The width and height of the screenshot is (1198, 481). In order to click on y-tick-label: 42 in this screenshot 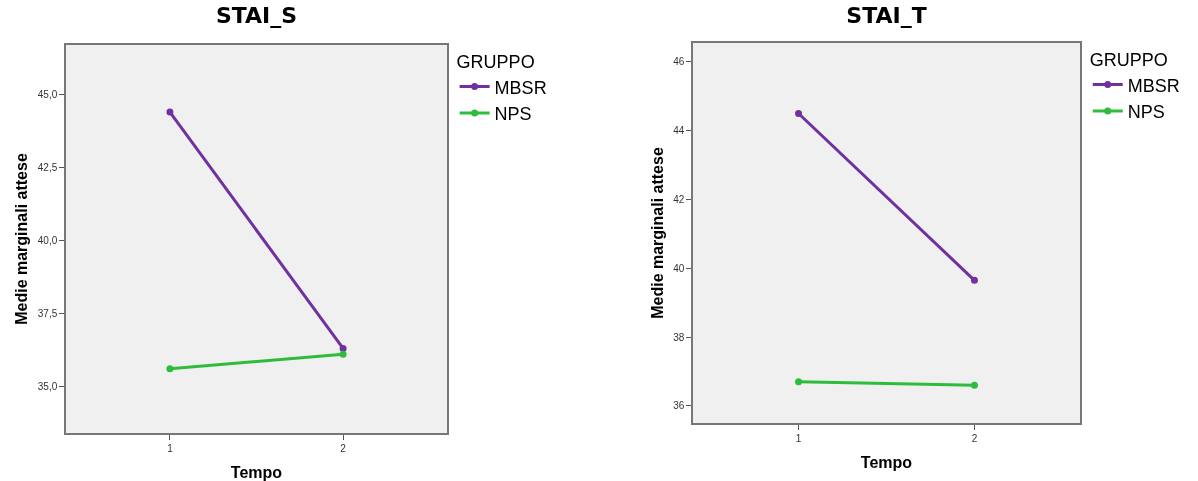, I will do `click(679, 199)`.